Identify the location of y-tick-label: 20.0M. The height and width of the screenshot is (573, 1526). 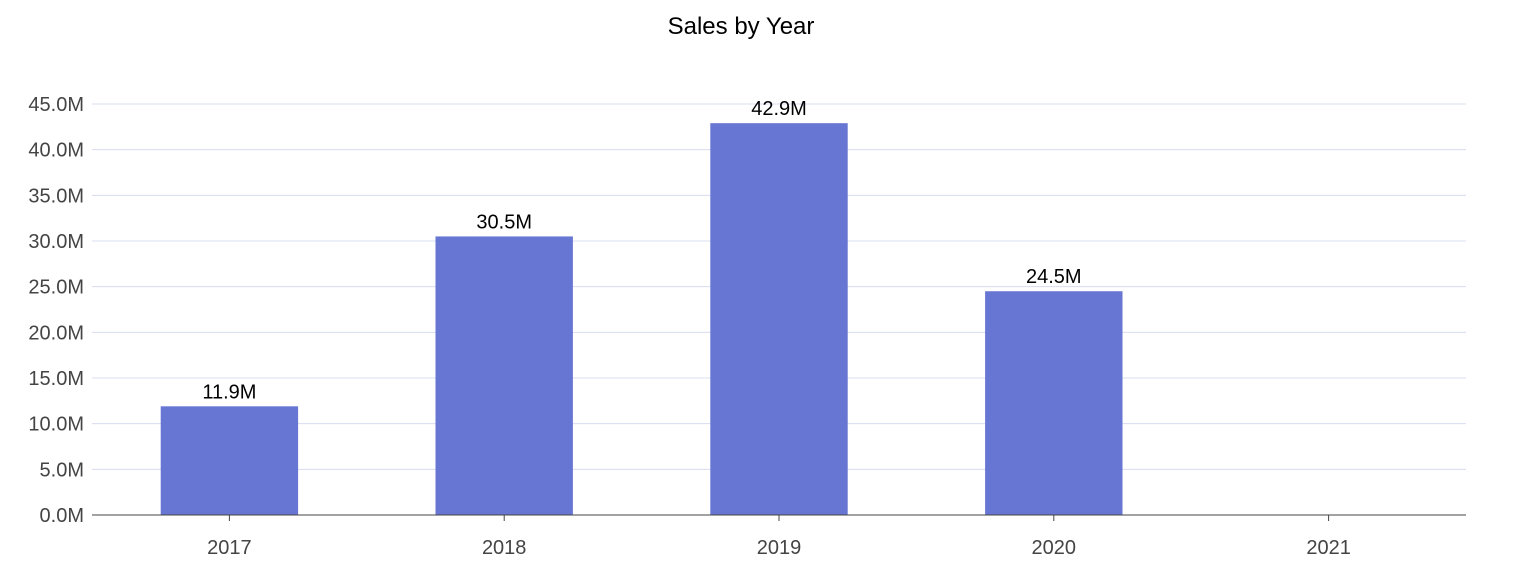
(56, 333).